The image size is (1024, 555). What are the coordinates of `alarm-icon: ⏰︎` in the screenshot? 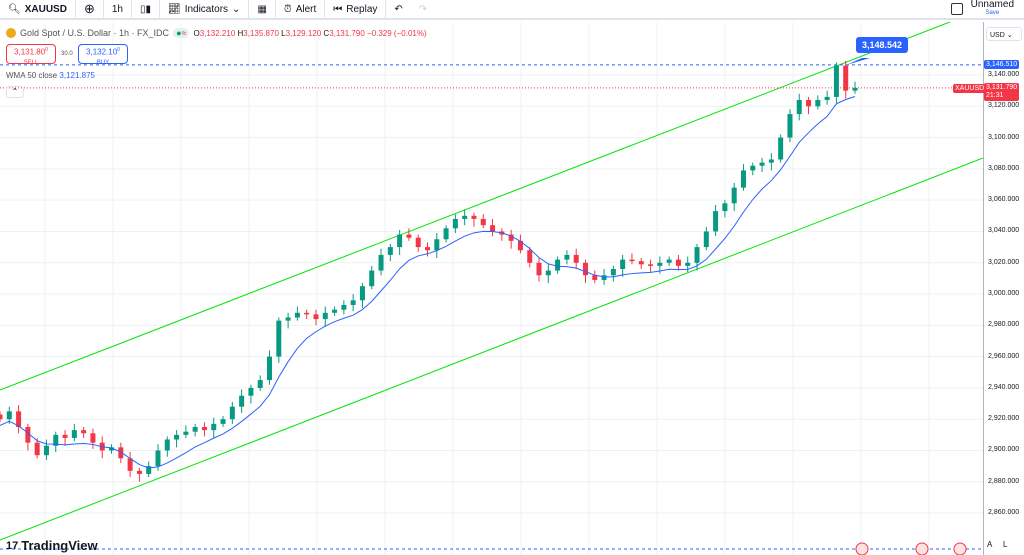 It's located at (287, 9).